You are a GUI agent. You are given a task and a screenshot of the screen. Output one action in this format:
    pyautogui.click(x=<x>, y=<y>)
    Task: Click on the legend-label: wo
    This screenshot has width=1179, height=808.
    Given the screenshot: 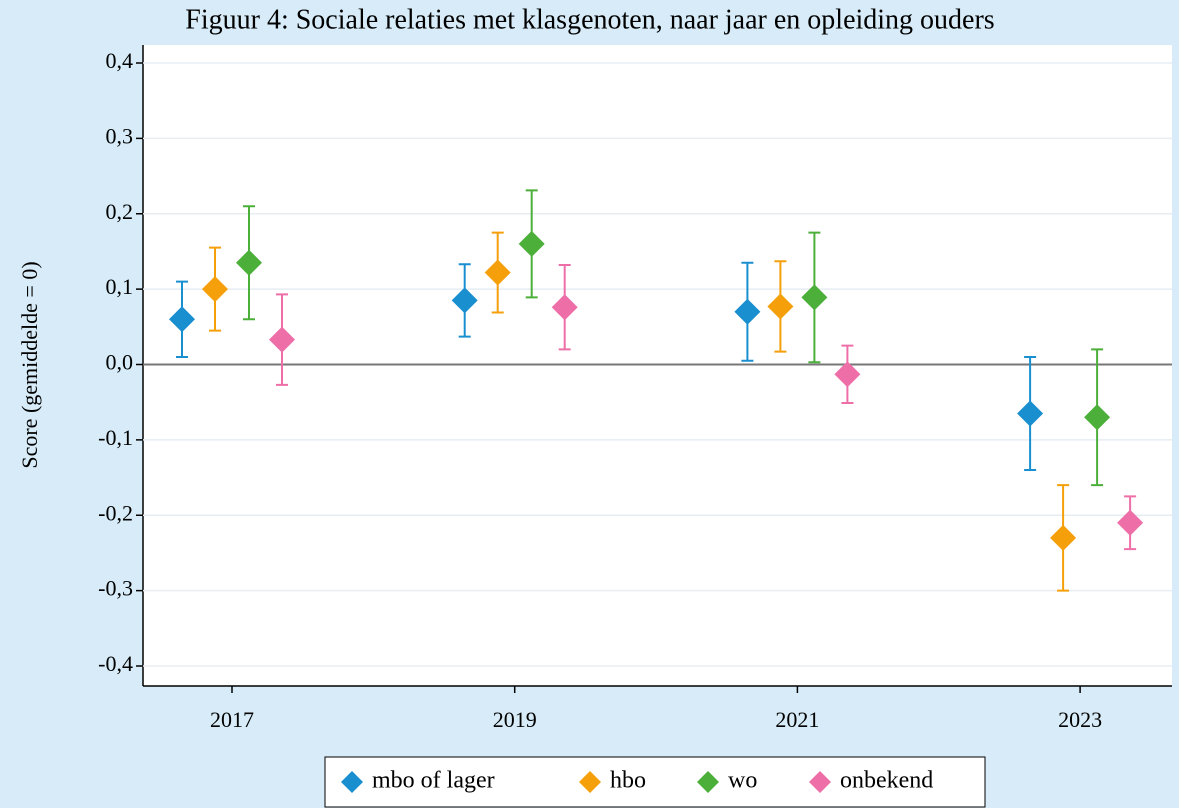 What is the action you would take?
    pyautogui.click(x=742, y=781)
    